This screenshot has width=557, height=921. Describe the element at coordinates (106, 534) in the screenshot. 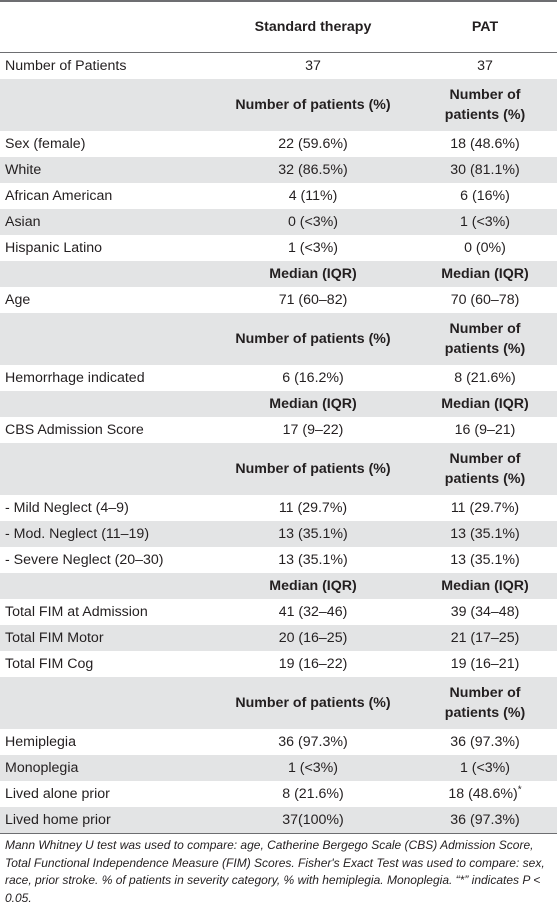

I see `row-label: - Mod. Neglect (11–19)` at that location.